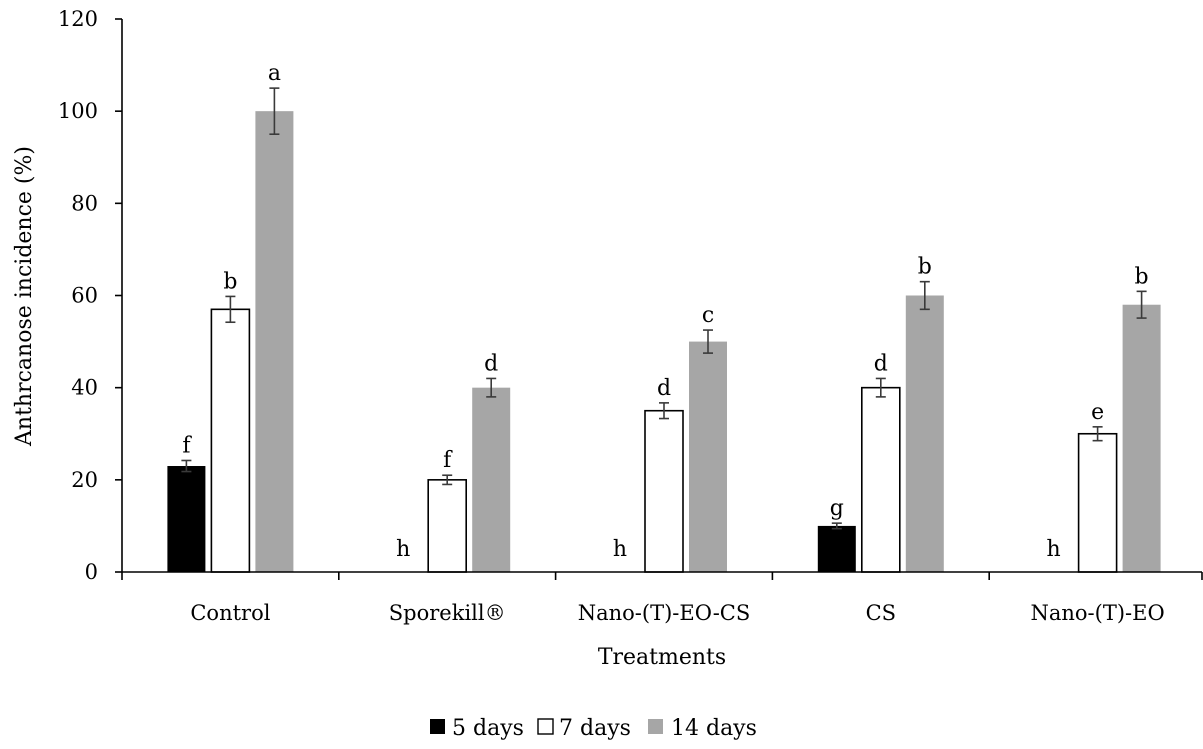  I want to click on legend-label-5-days: 5 days, so click(488, 728).